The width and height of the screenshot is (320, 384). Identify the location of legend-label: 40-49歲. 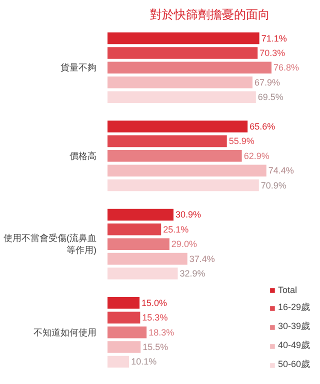
(294, 345).